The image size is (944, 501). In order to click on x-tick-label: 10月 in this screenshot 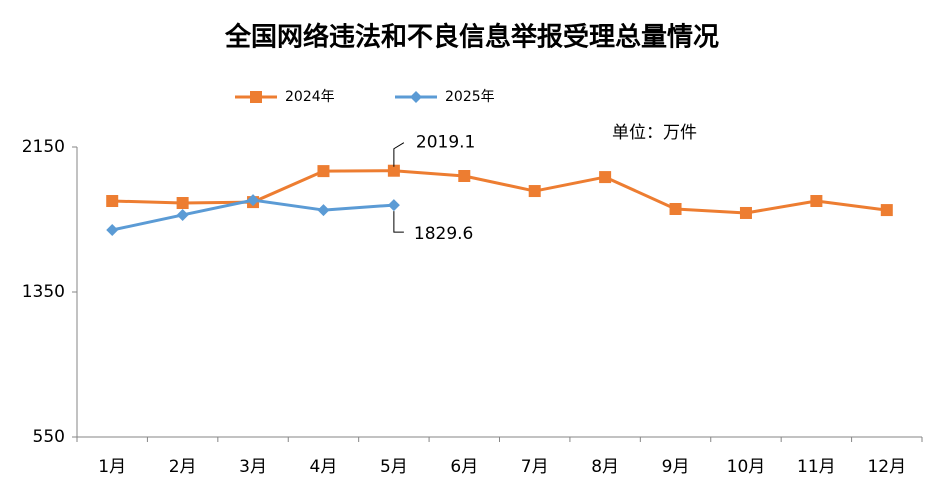, I will do `click(746, 467)`.